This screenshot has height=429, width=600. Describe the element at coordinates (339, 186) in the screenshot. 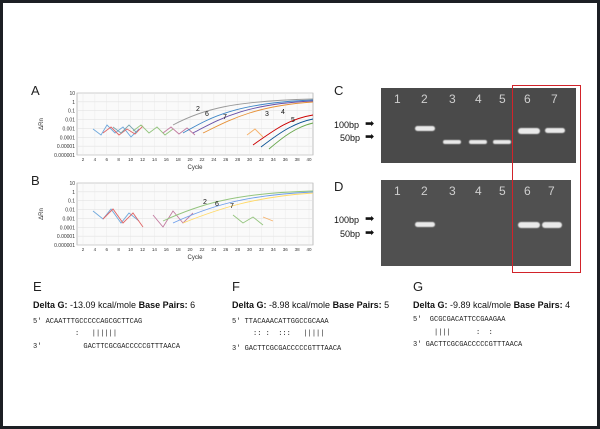

I see `panel-label-d: D` at that location.